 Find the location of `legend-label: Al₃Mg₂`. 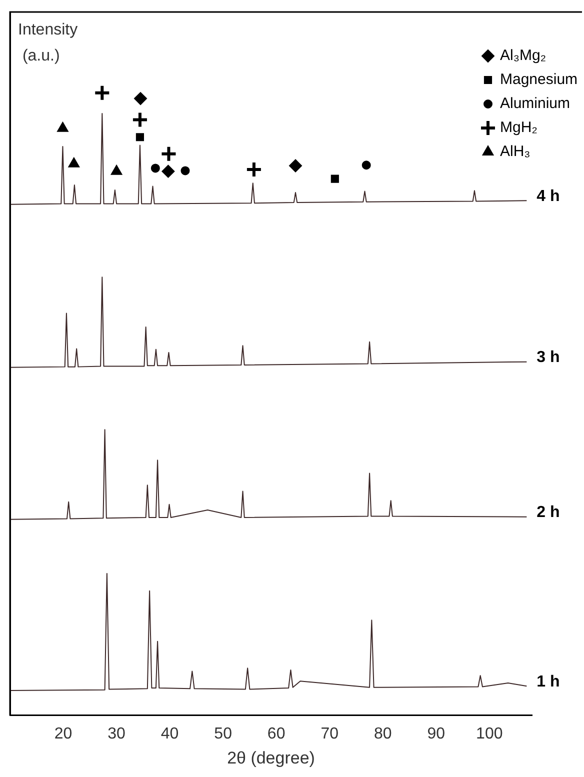

legend-label: Al₃Mg₂ is located at coordinates (523, 55).